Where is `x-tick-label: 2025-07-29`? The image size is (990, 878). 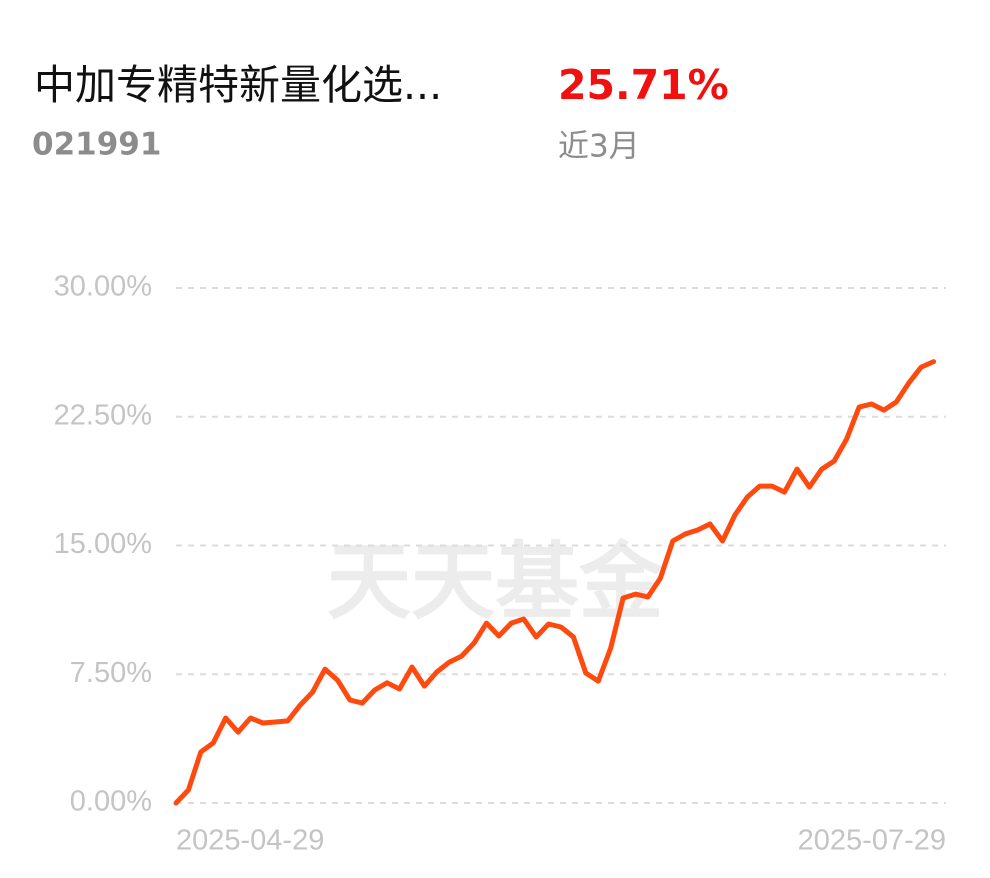
x-tick-label: 2025-07-29 is located at coordinates (872, 841).